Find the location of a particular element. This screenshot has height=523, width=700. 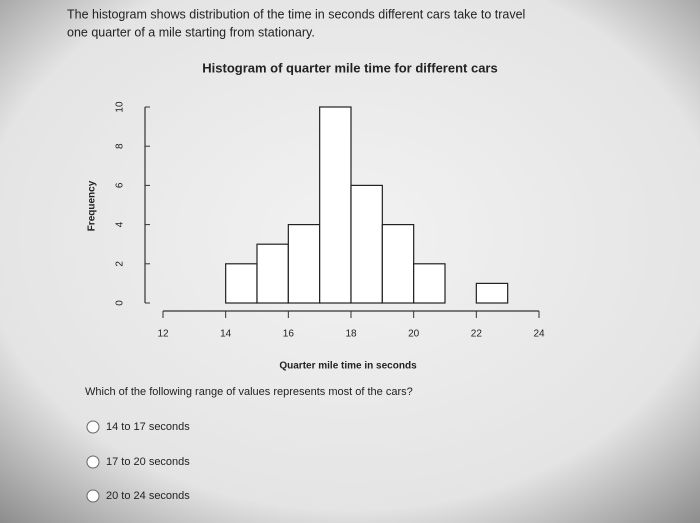

option-label: 17 to 20 seconds is located at coordinates (148, 462).